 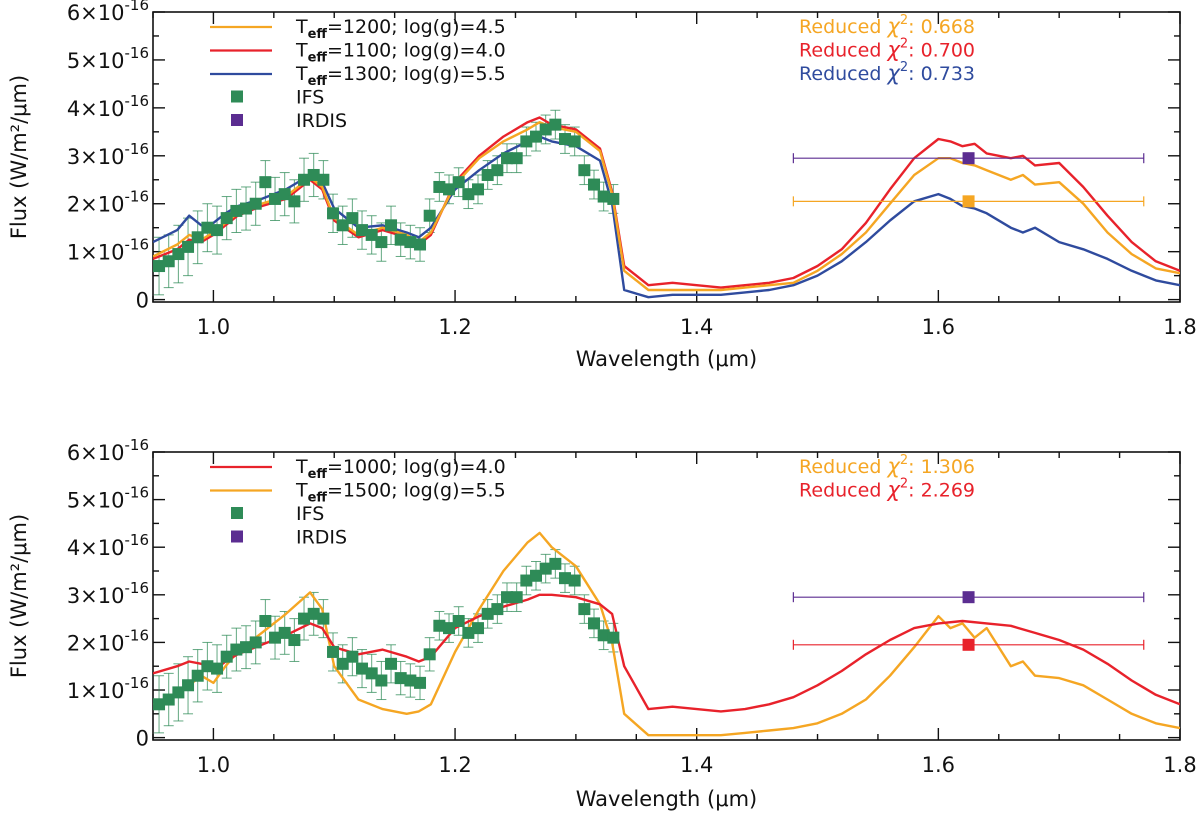 I want to click on y-tick-label: 1×10⁻¹⁶, so click(x=108, y=688).